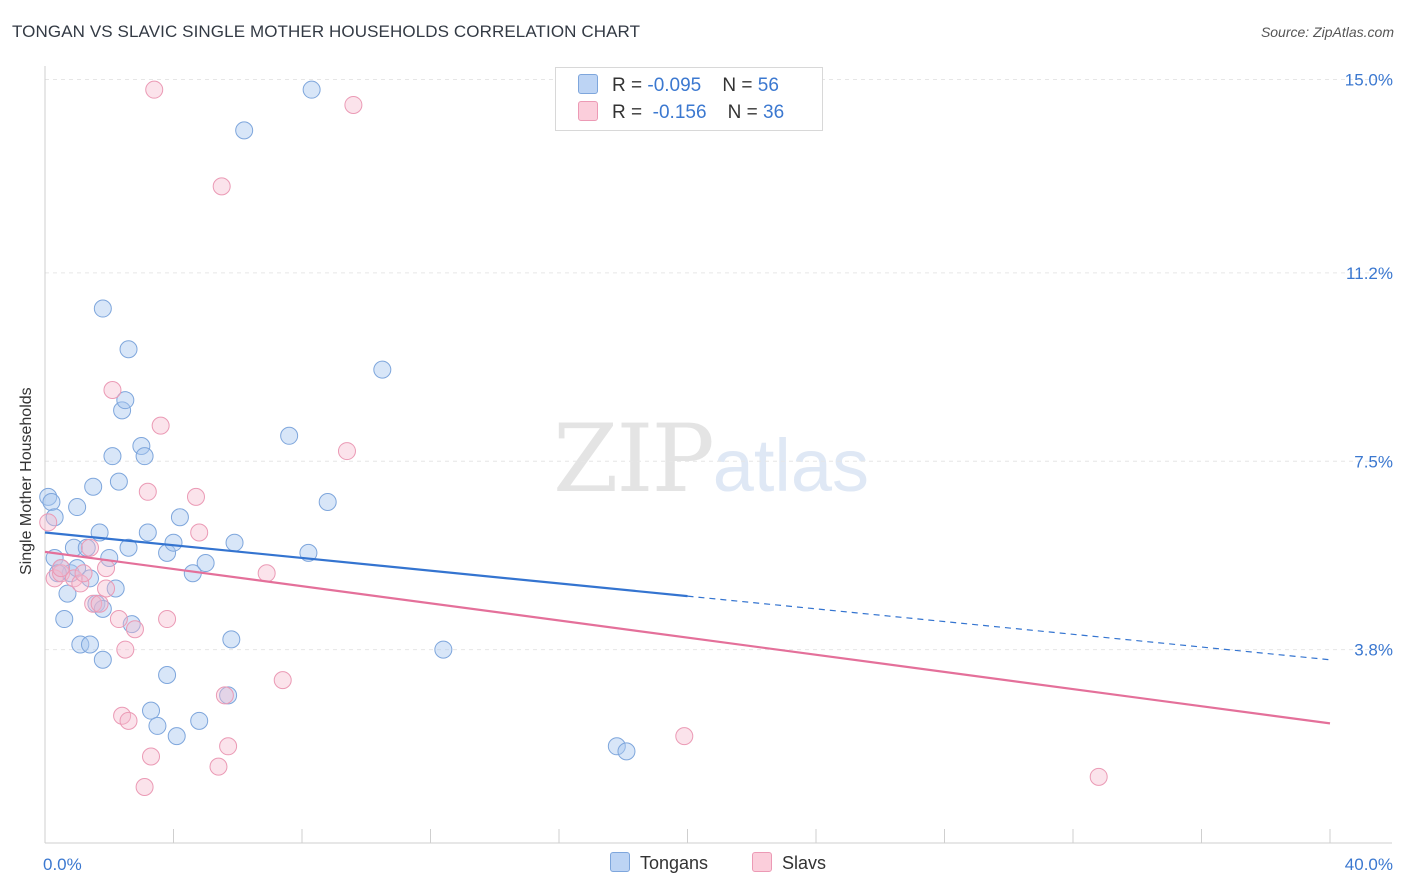 This screenshot has width=1406, height=892. Describe the element at coordinates (62, 864) in the screenshot. I see `x-tick-label-min: 0.0%` at that location.